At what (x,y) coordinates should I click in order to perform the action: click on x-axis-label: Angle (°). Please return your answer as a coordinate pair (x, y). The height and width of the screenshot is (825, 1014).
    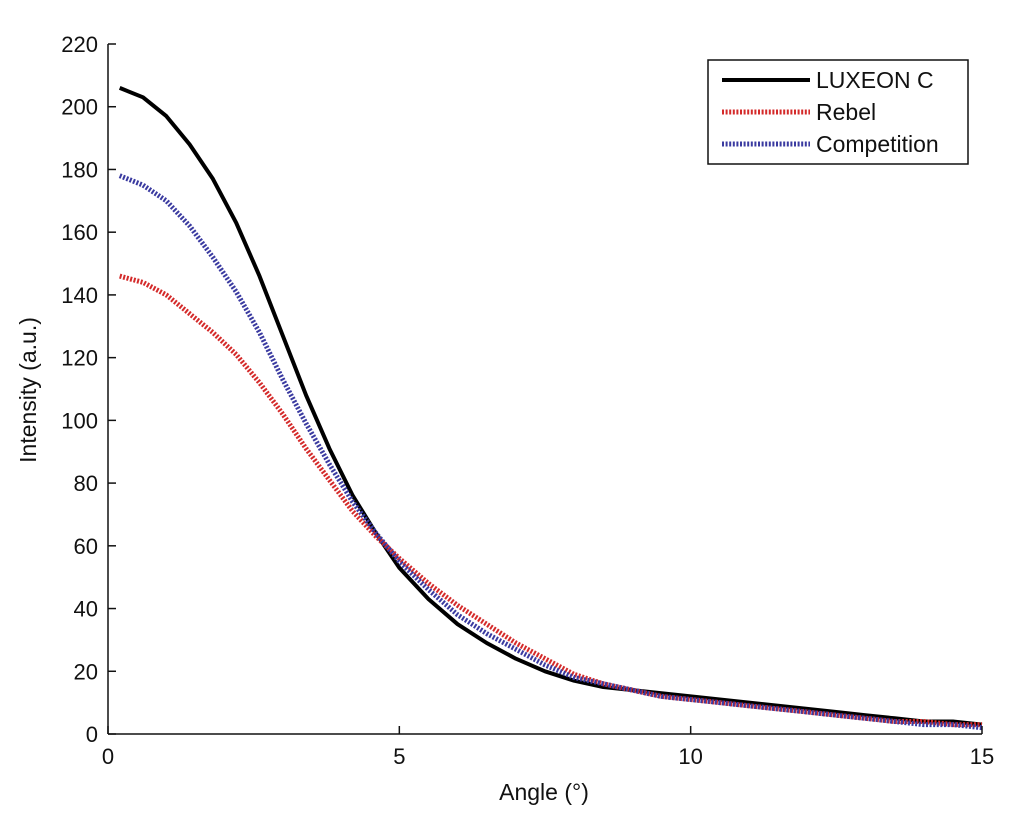
    Looking at the image, I should click on (544, 792).